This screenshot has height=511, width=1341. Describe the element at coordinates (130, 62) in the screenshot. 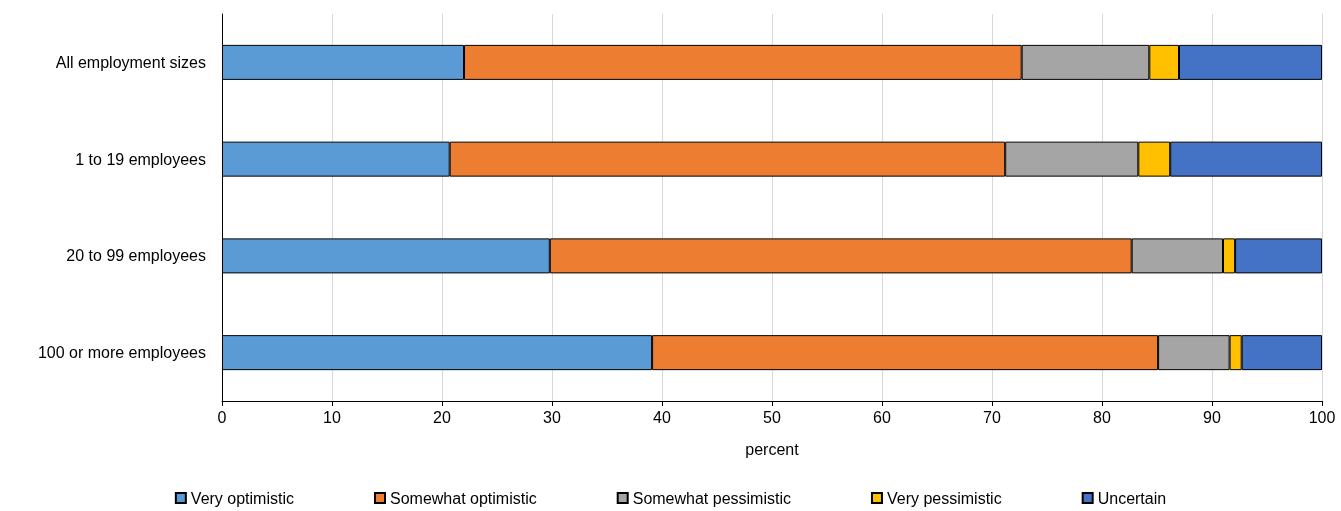

I see `y-tick-label: All employment sizes` at that location.